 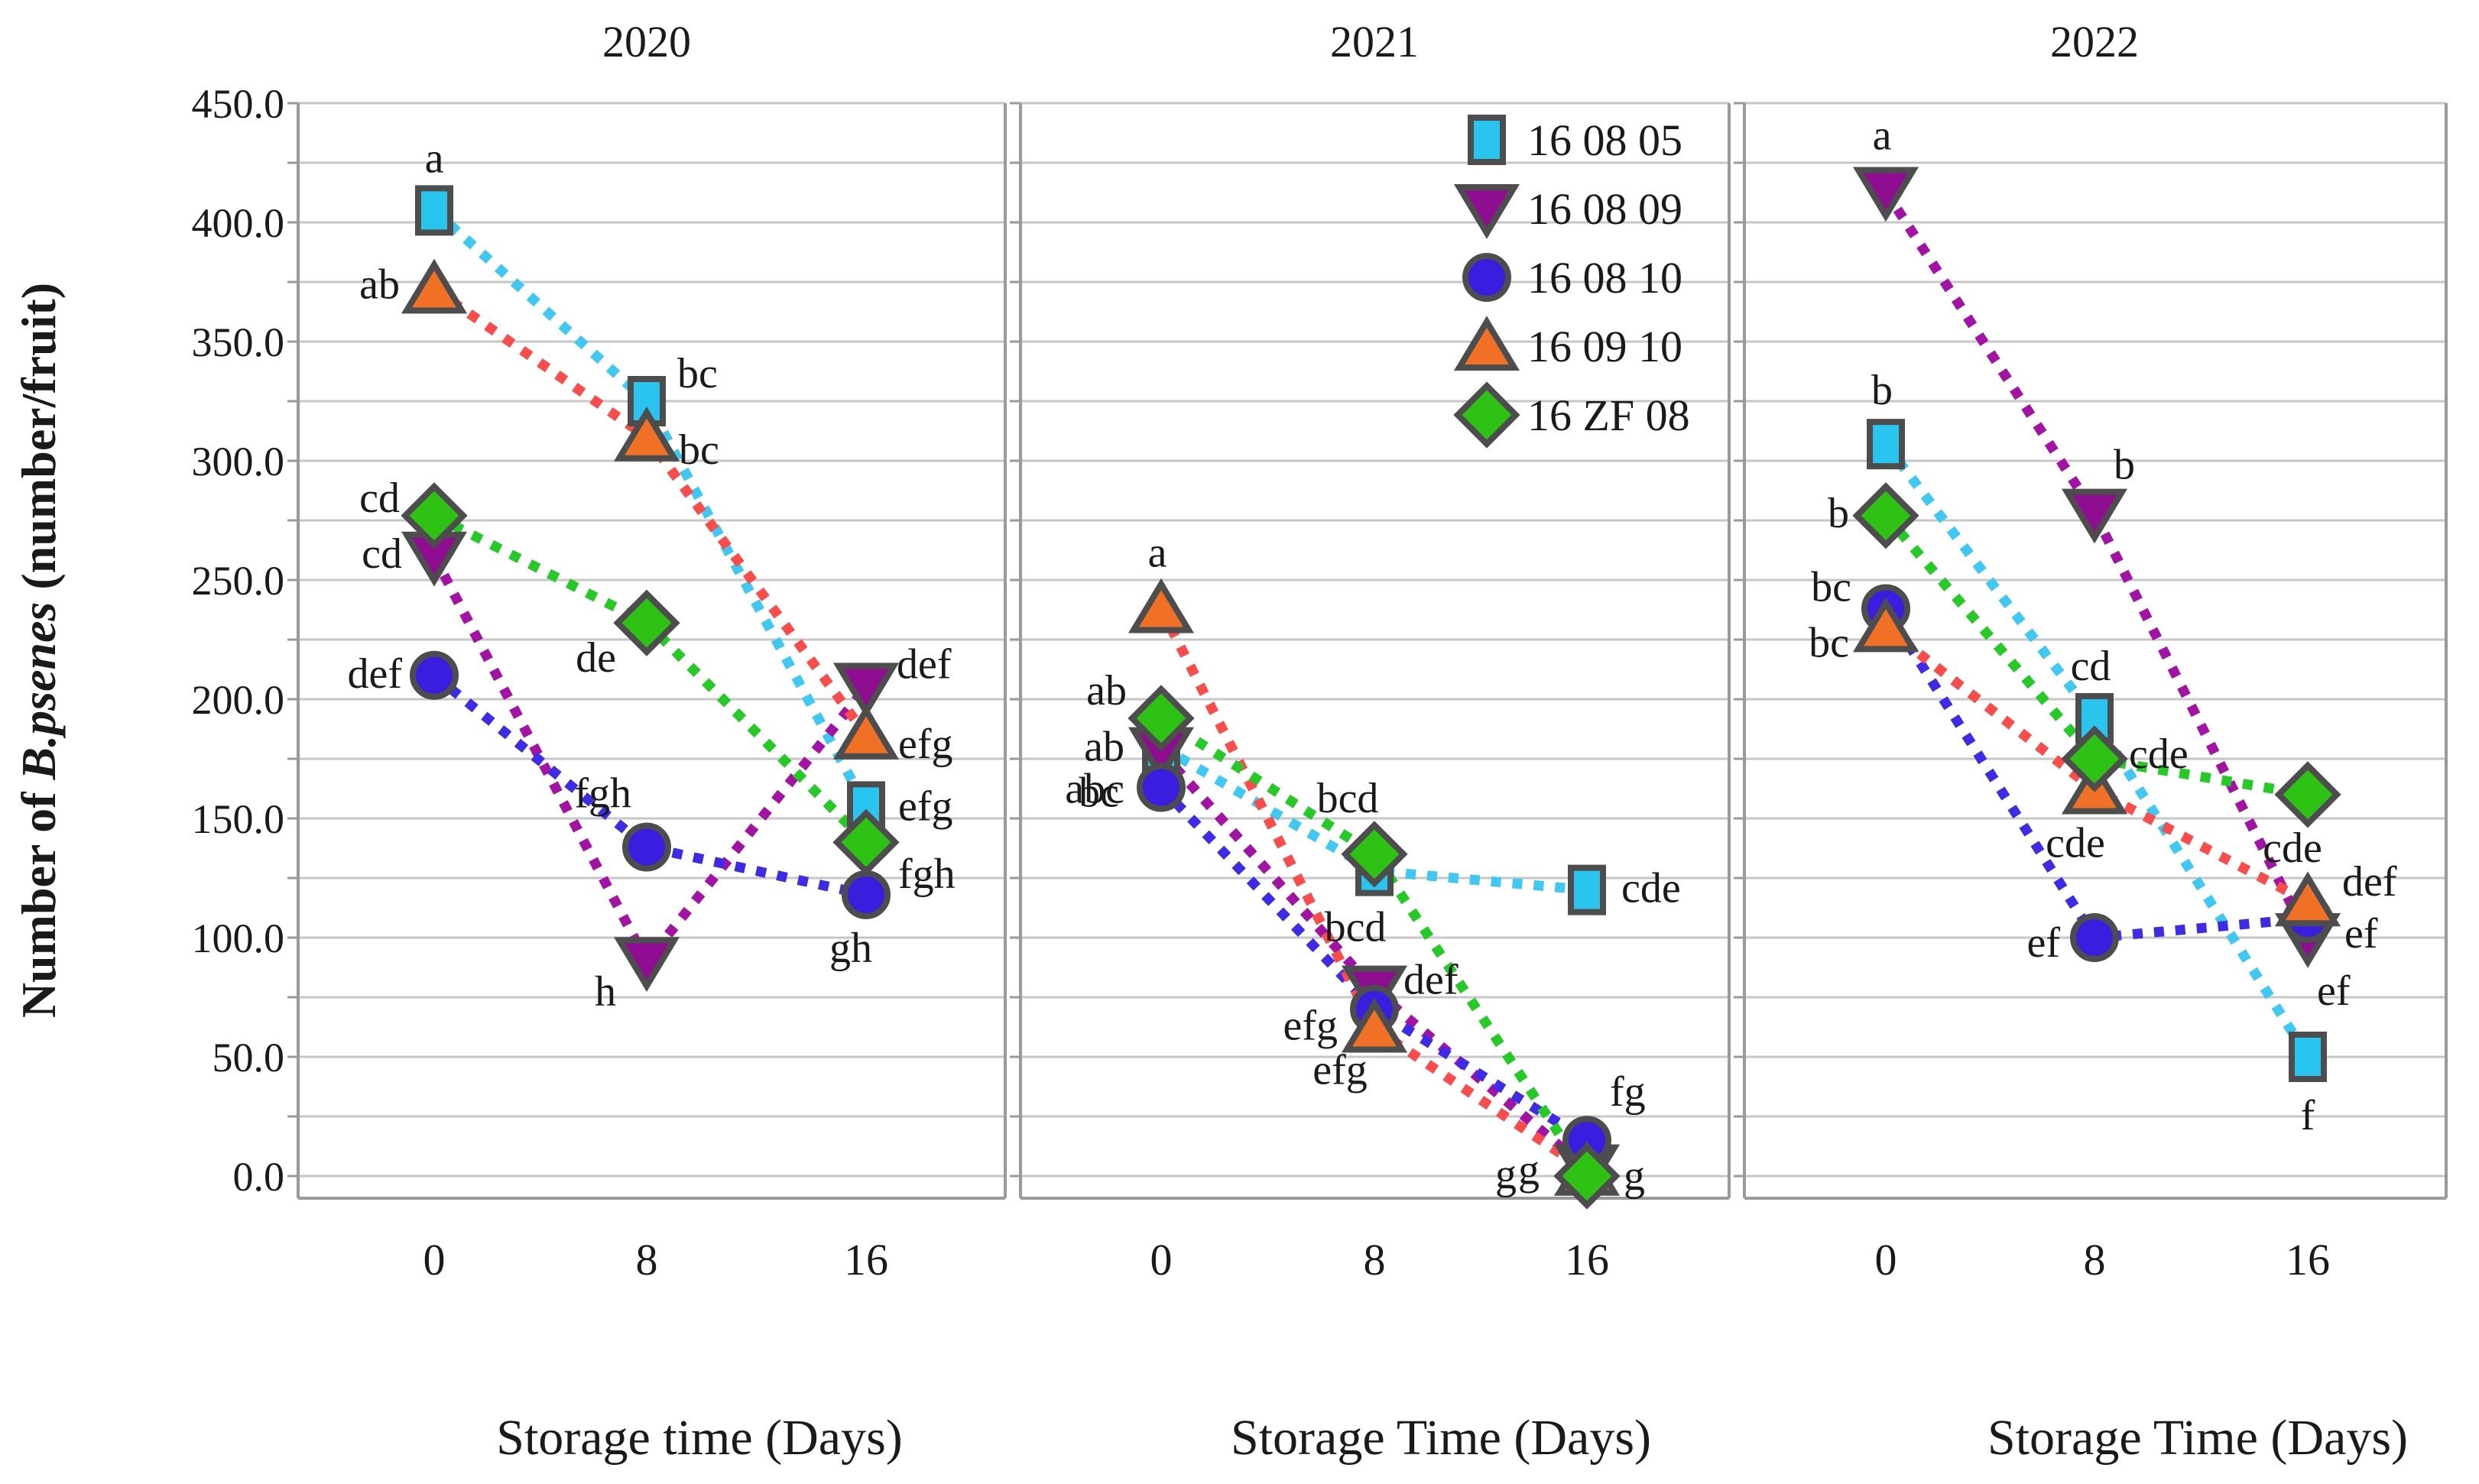 I want to click on legend-label: 16 08 05, so click(x=1604, y=140).